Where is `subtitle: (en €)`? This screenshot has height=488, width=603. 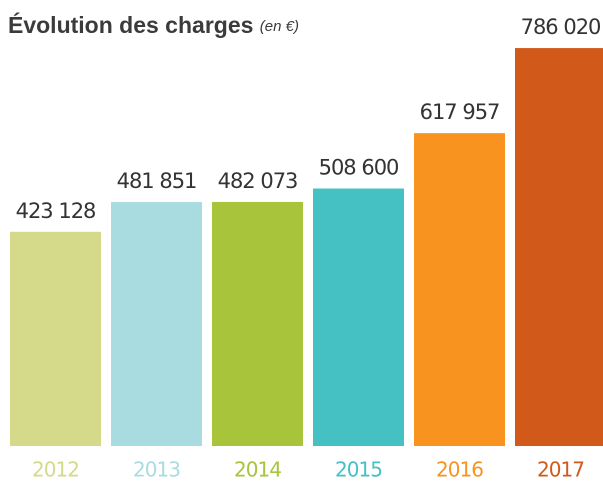 subtitle: (en €) is located at coordinates (279, 26).